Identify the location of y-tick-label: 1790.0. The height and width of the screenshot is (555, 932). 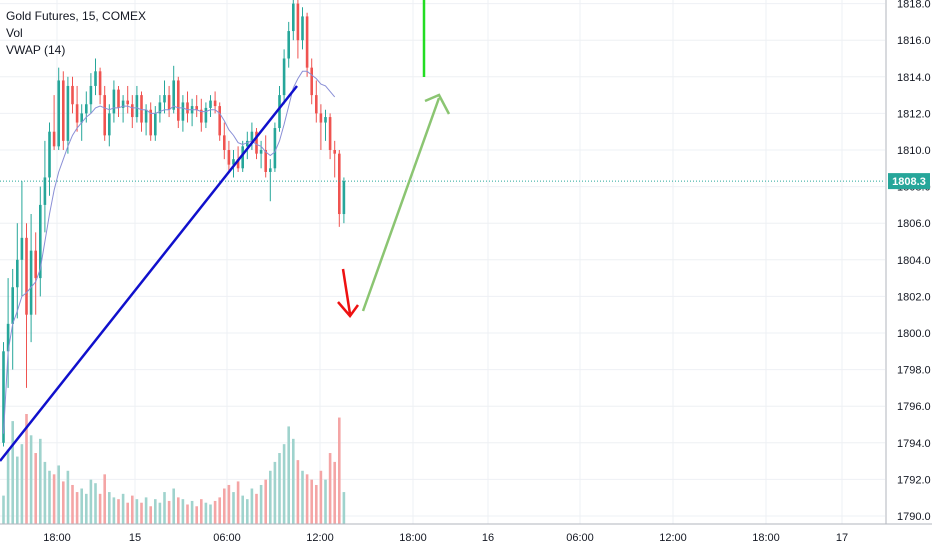
(914, 517).